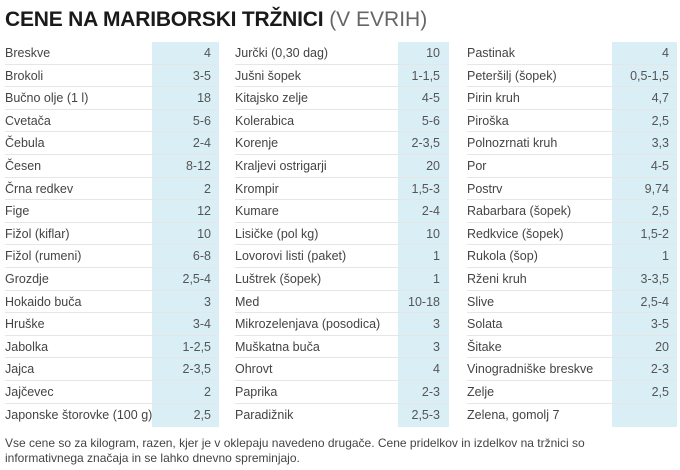 The width and height of the screenshot is (680, 470). Describe the element at coordinates (659, 369) in the screenshot. I see `product-price: 2-3` at that location.